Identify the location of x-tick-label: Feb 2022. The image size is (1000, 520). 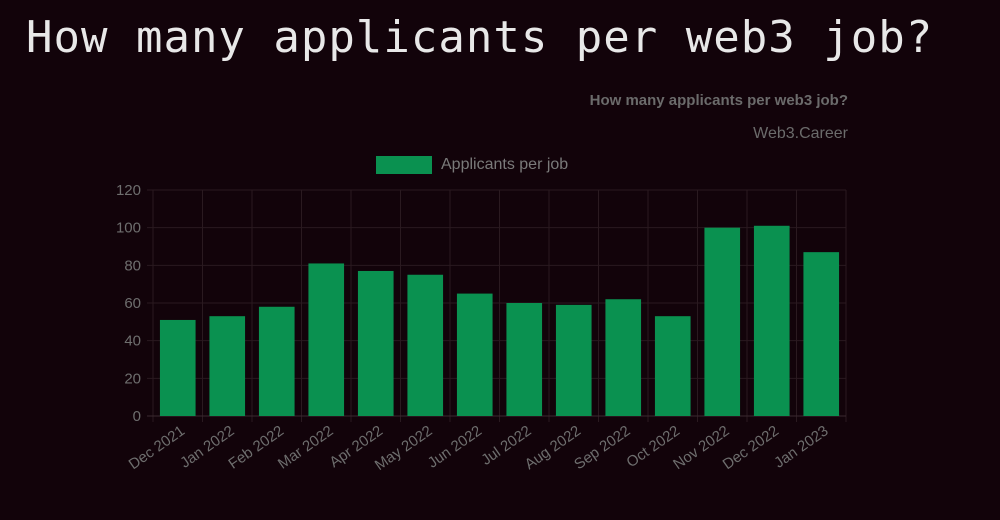
(256, 447).